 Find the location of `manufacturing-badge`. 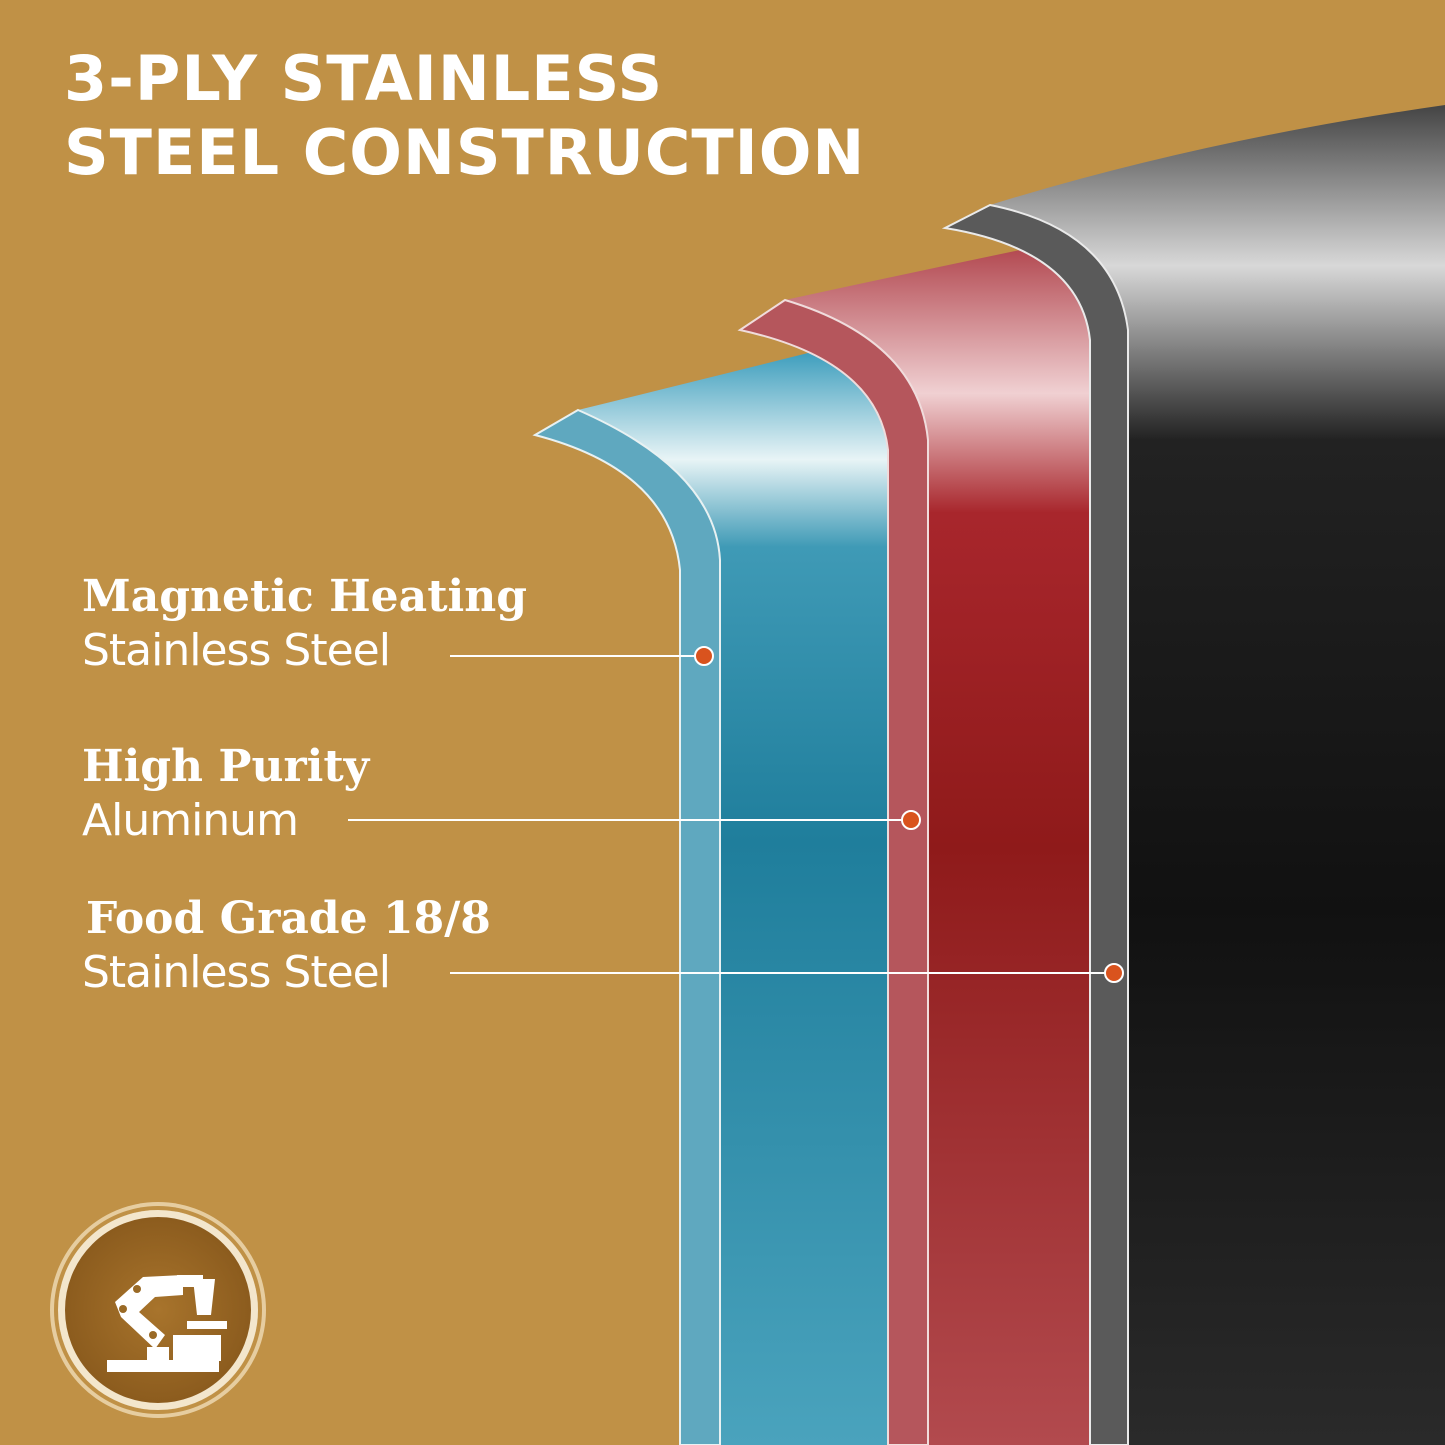

manufacturing-badge is located at coordinates (158, 1310).